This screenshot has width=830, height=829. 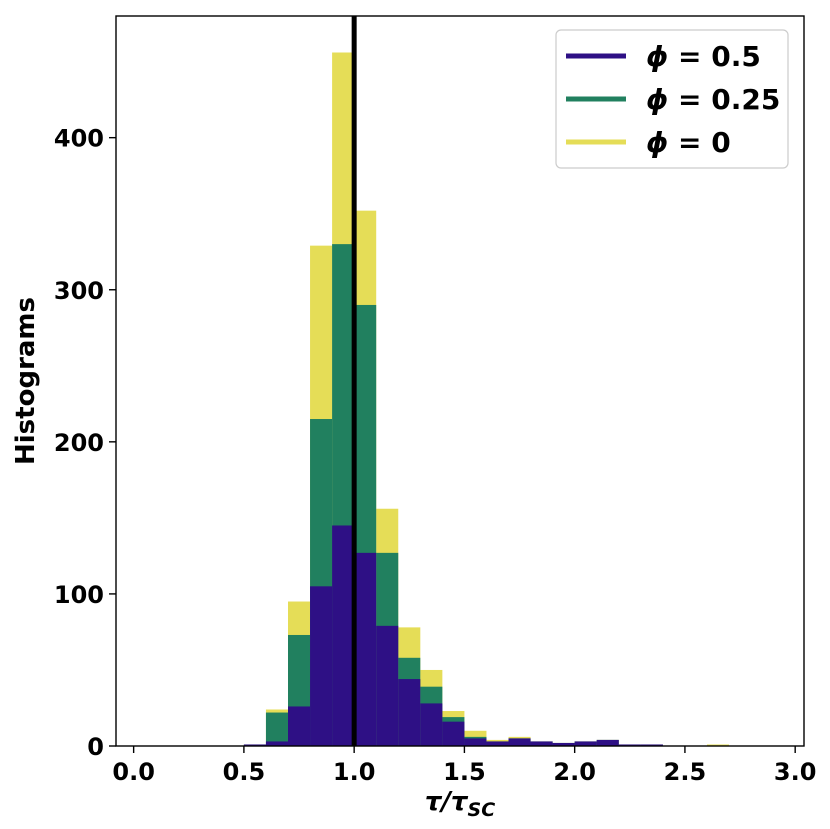 I want to click on legend-value: = 0.5, so click(x=714, y=56).